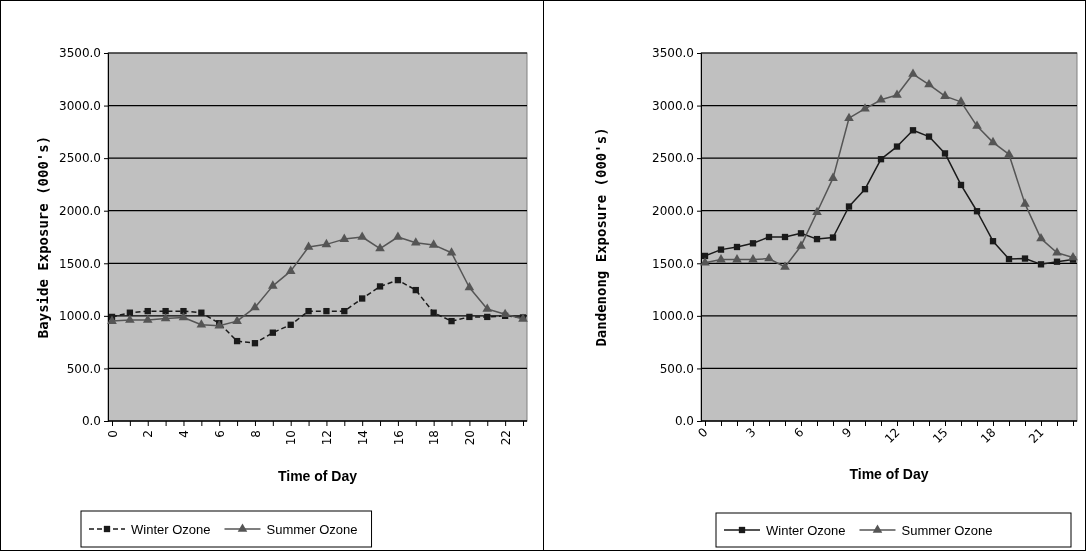 The image size is (1086, 553). I want to click on legend-label: Summer Ozone, so click(947, 530).